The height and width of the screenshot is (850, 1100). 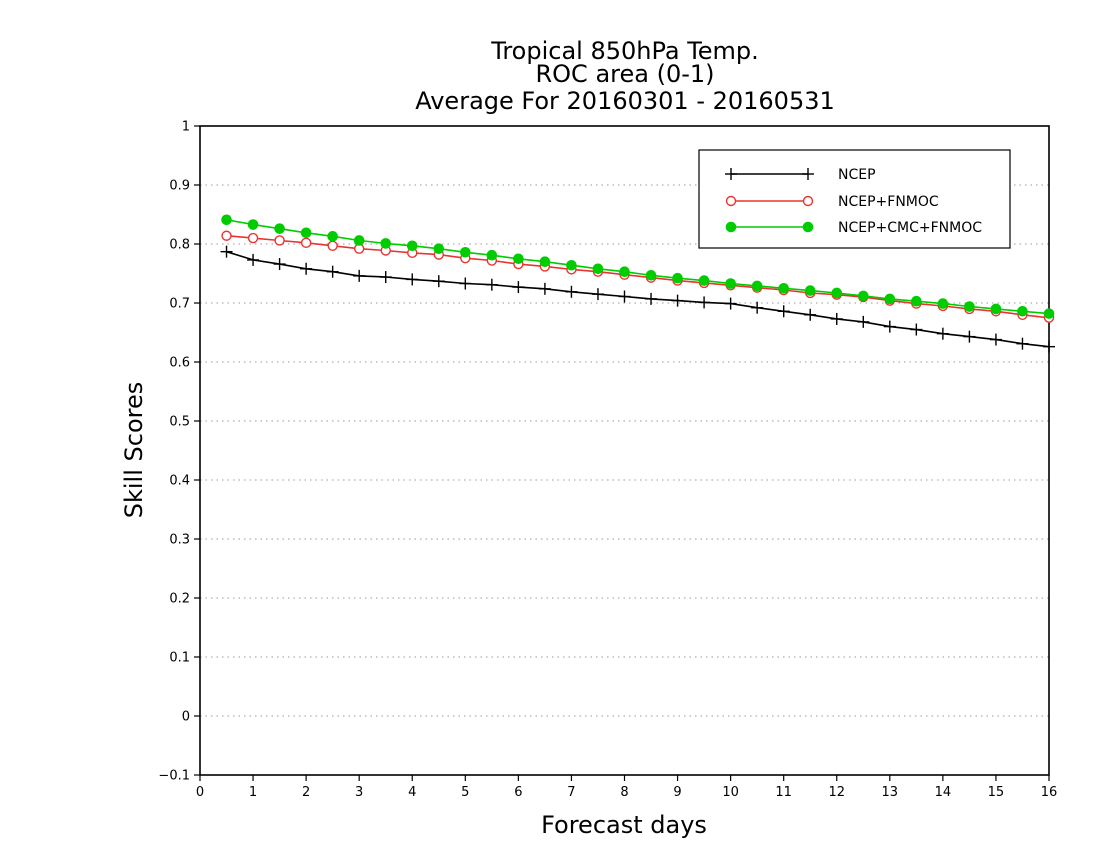 I want to click on legend: NCEP NCEP+FNMOC NCEP+CMC+FNMOC, so click(x=854, y=199).